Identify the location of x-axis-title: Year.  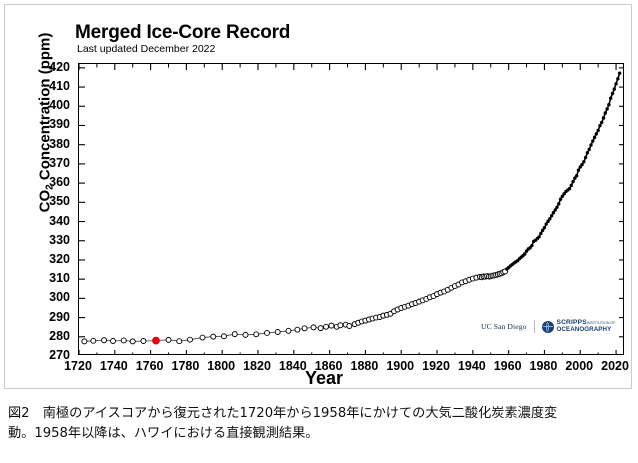
(324, 378).